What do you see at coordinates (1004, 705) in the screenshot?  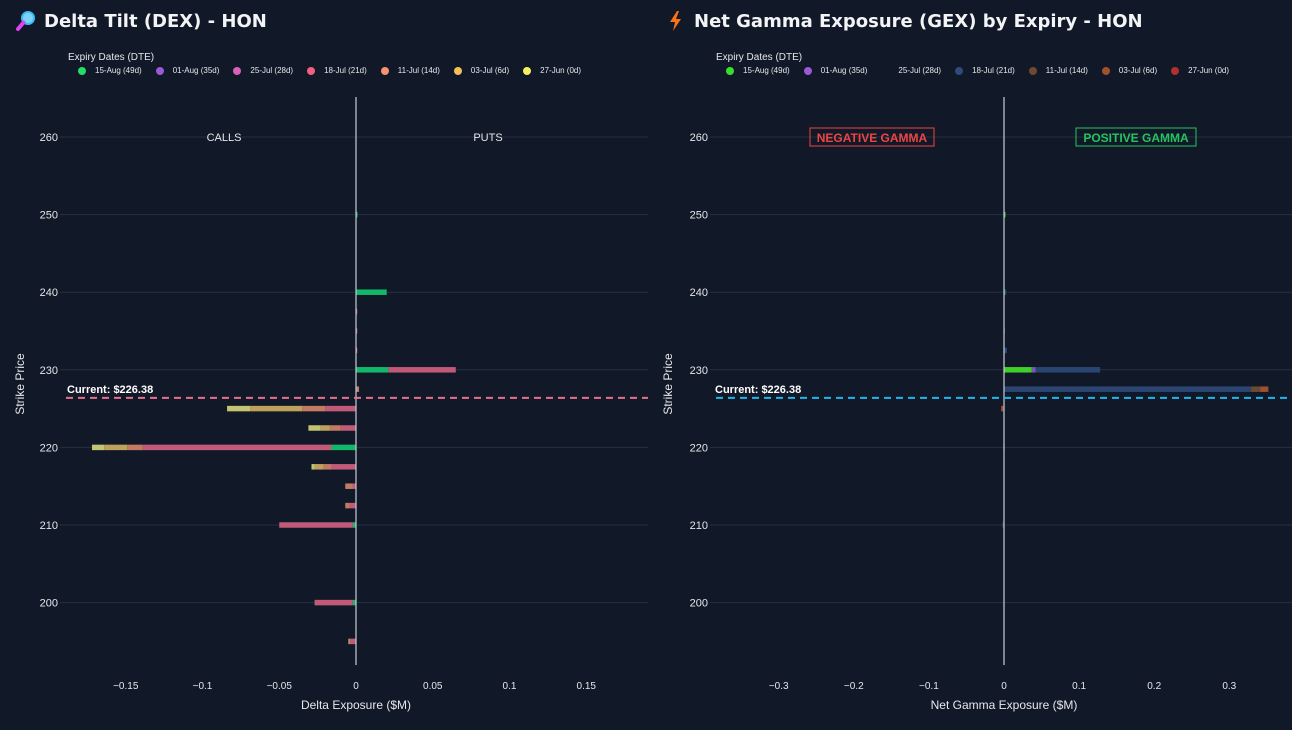 I see `gex-xlabel: Net Gamma Exposure ($M)` at bounding box center [1004, 705].